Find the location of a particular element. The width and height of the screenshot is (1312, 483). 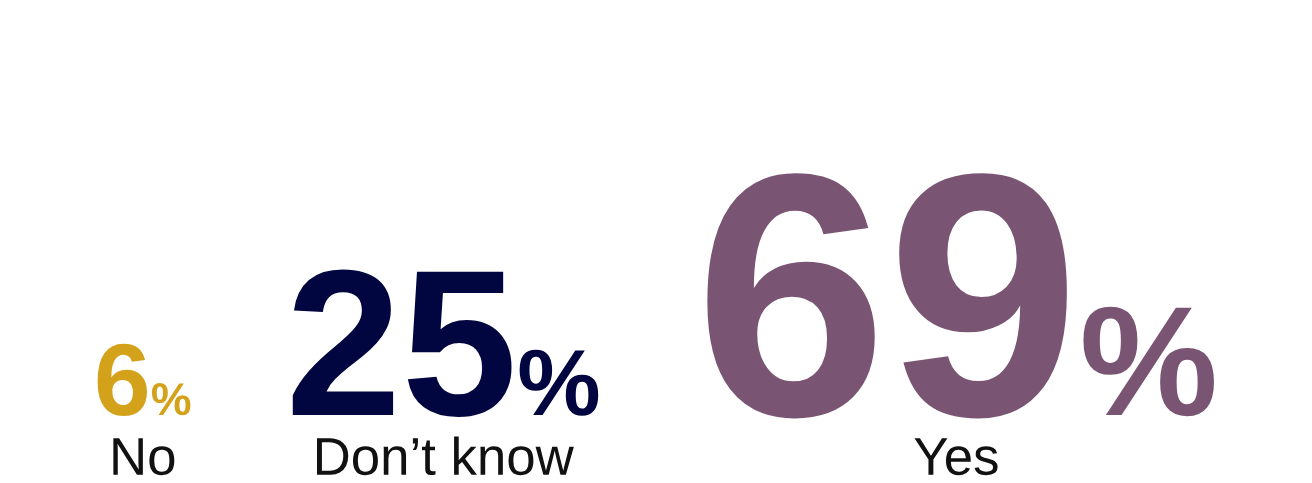

category-label: No is located at coordinates (144, 457).